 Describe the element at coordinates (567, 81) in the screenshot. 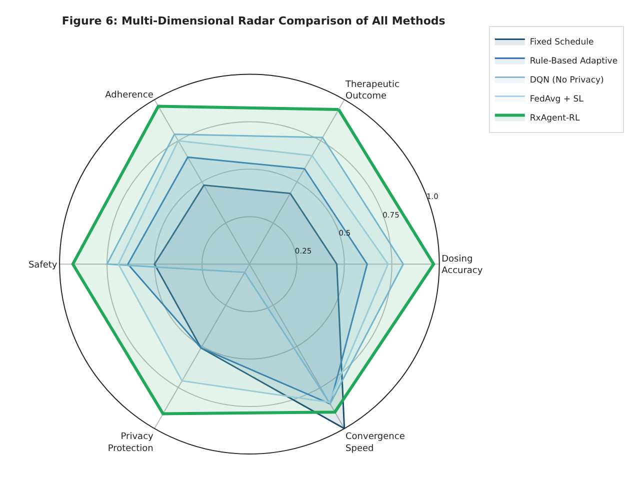

I see `legend-label: DQN (No Privacy)` at that location.